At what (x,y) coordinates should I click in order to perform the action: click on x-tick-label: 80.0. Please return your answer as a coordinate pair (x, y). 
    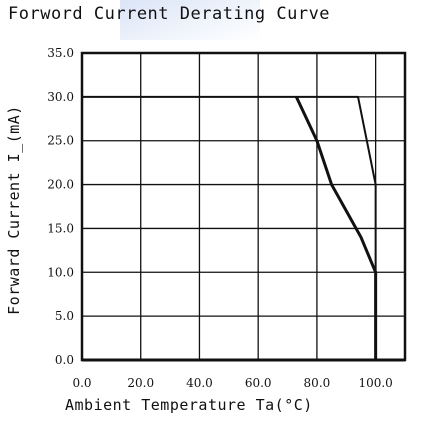
    Looking at the image, I should click on (317, 383).